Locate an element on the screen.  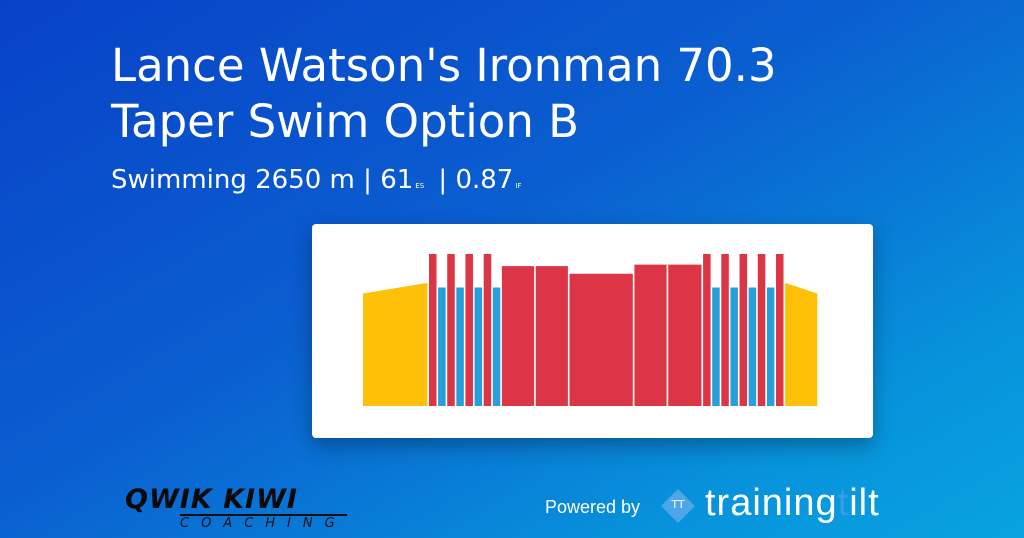
logo-line-2: COACHING is located at coordinates (263, 522).